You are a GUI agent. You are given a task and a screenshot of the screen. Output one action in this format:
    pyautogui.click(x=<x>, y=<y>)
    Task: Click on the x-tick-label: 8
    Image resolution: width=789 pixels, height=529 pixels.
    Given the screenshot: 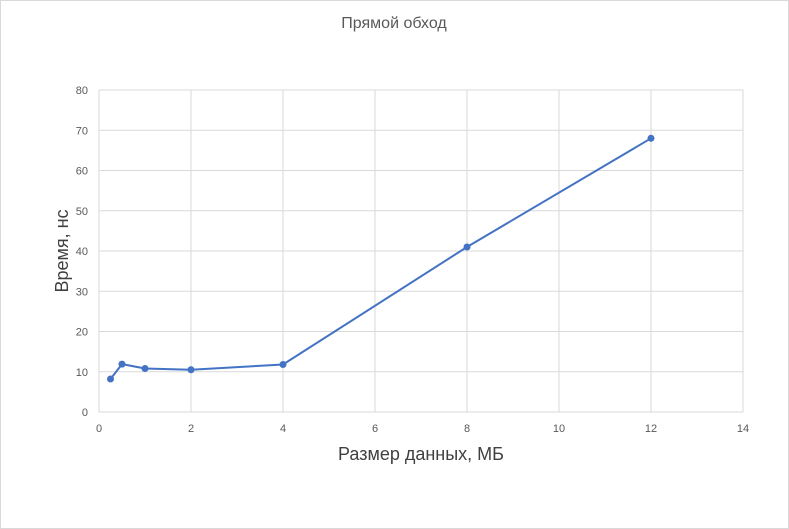 What is the action you would take?
    pyautogui.click(x=467, y=429)
    